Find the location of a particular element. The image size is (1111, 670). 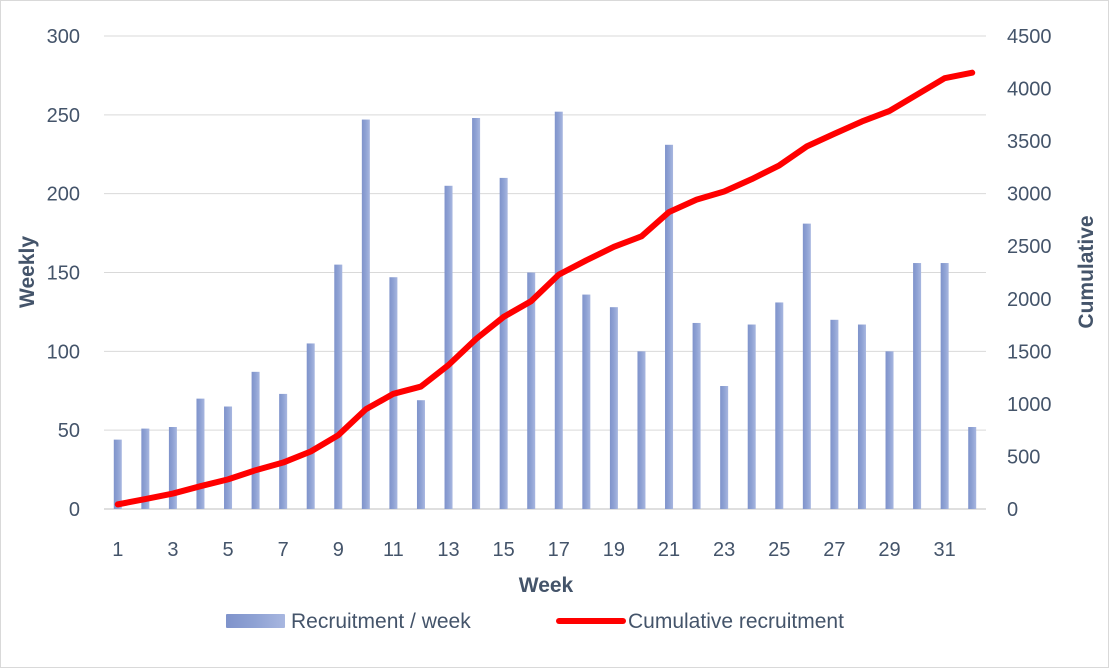

left-tick-label: 0 is located at coordinates (74, 510).